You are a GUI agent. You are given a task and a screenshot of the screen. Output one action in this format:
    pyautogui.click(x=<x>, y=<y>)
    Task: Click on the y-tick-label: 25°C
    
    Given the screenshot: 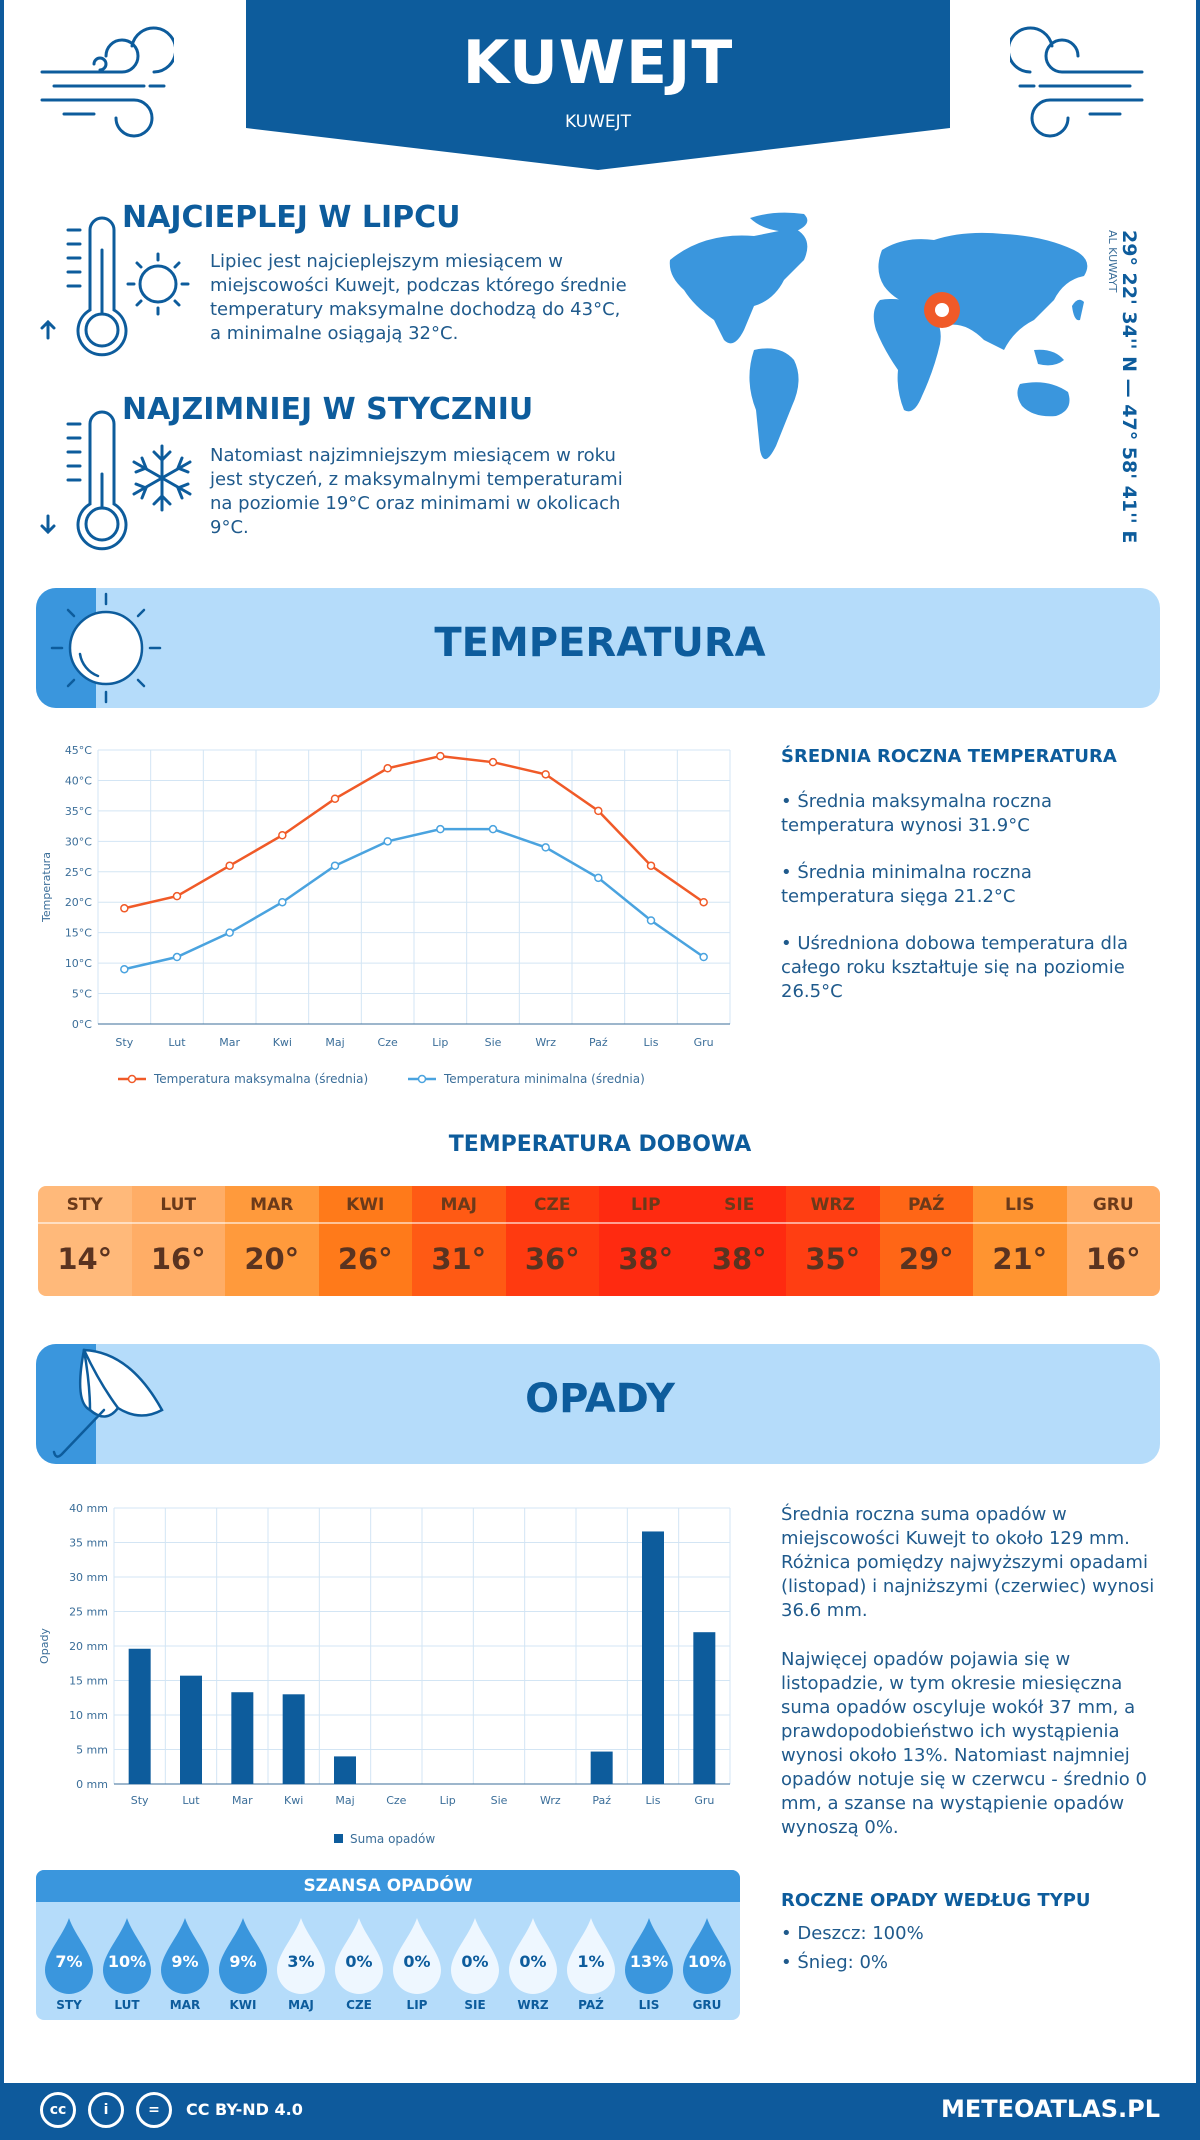 What is the action you would take?
    pyautogui.click(x=78, y=872)
    